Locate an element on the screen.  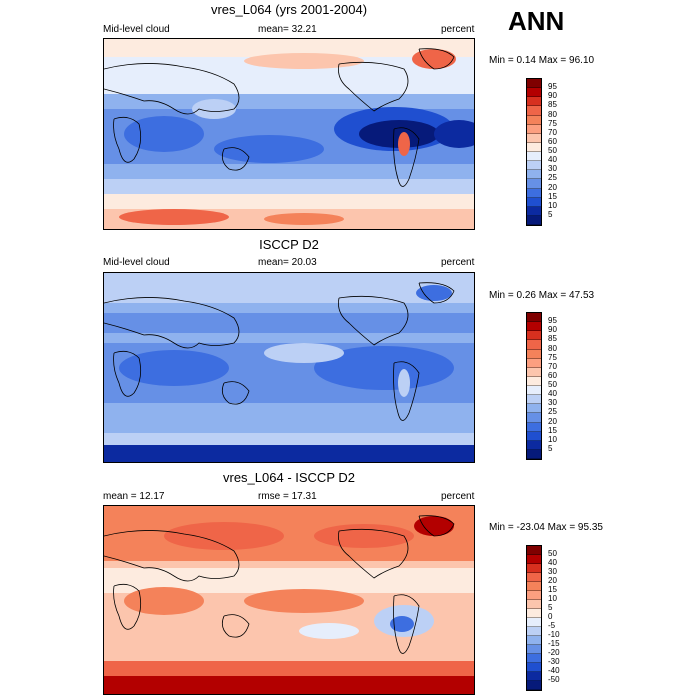
panel3-map is located at coordinates (289, 600).